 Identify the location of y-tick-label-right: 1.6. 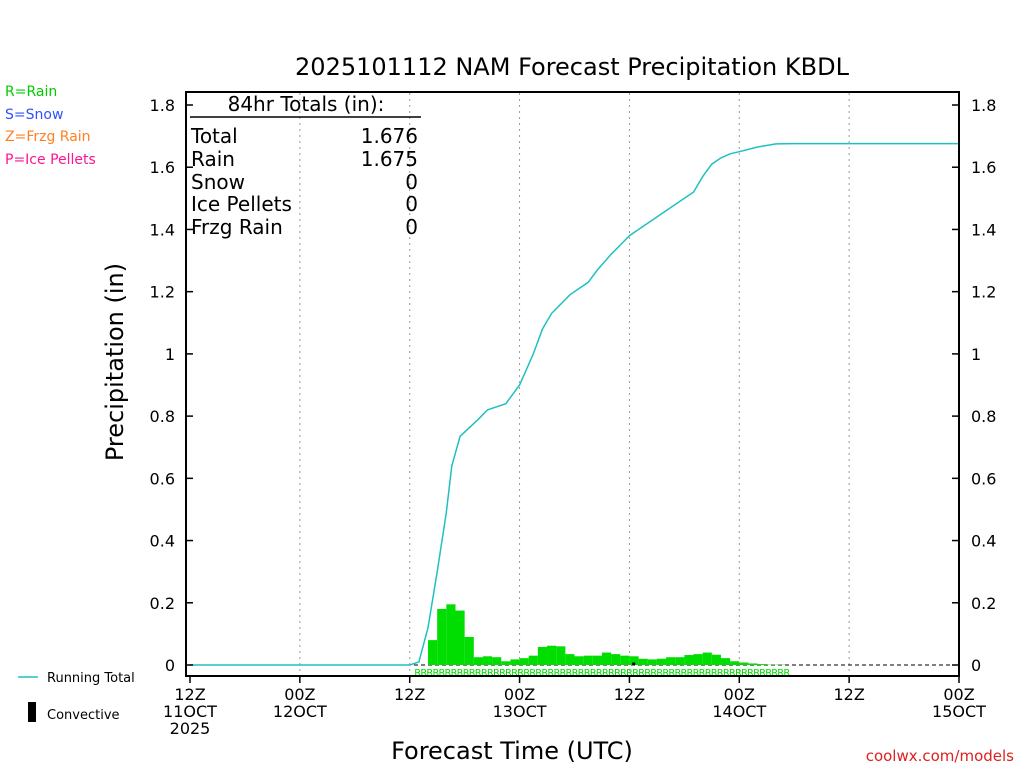
(983, 167).